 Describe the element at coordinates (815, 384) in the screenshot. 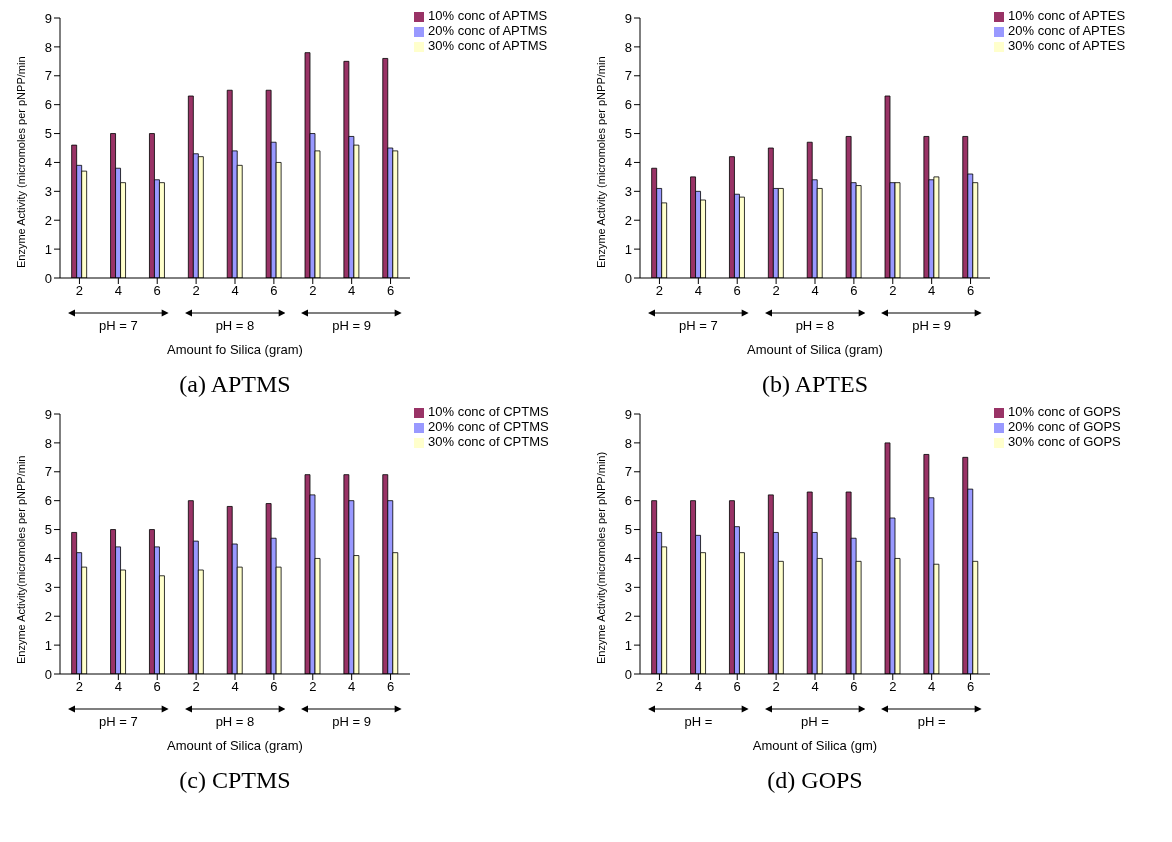

I see `text: (b) APTES` at that location.